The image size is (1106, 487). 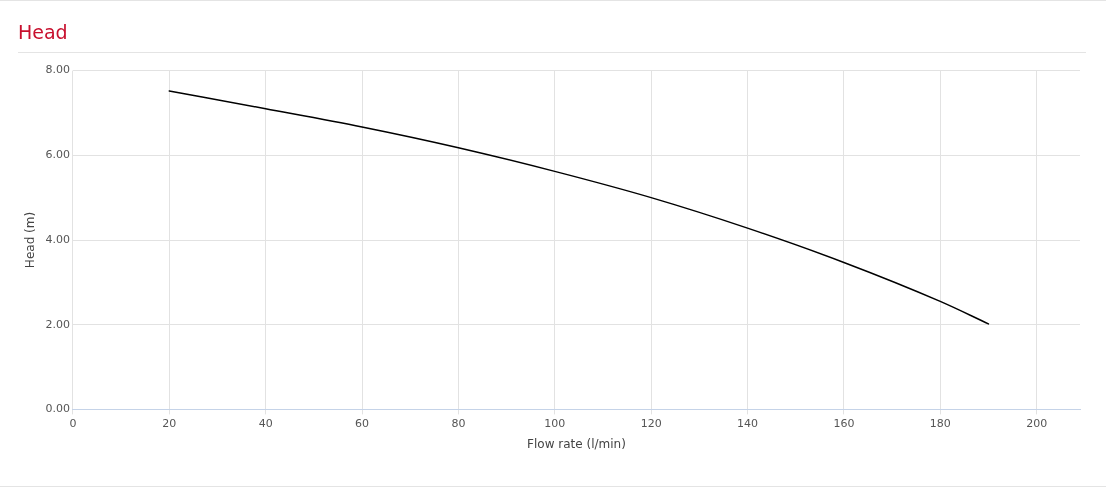 I want to click on x-tick-label: 0, so click(x=73, y=423).